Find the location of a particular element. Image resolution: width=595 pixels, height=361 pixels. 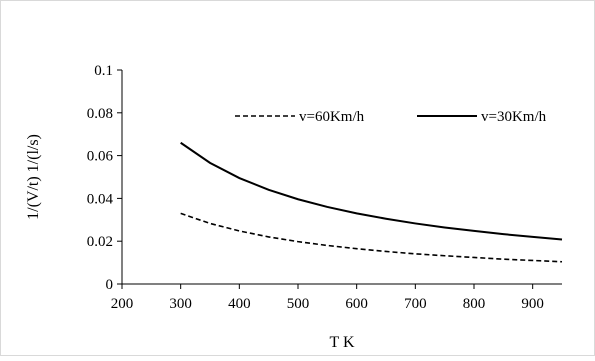

x-tick-label: 400 is located at coordinates (239, 304).